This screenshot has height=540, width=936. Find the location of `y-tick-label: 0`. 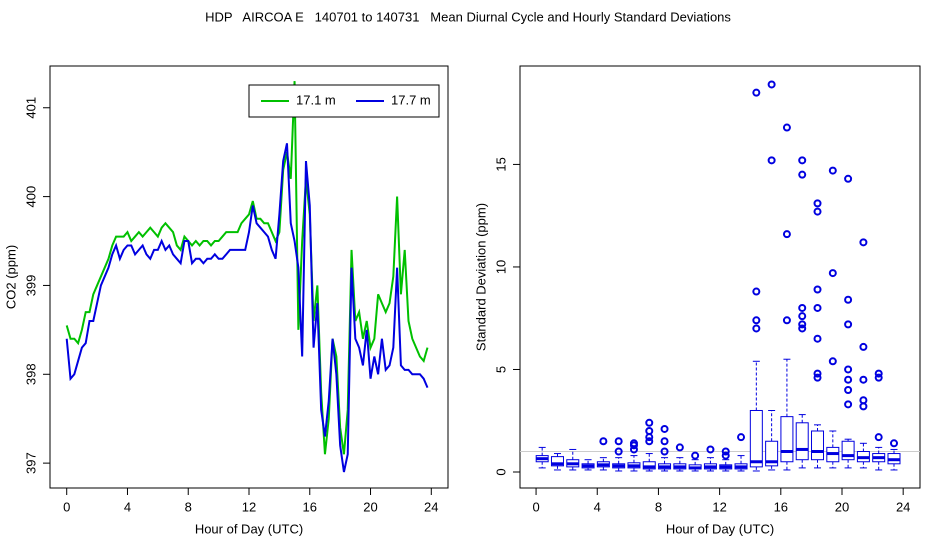

y-tick-label: 0 is located at coordinates (500, 471).